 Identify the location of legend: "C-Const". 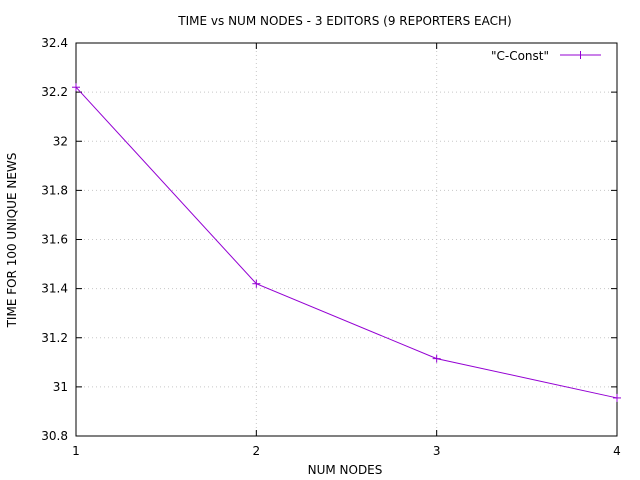
(546, 56).